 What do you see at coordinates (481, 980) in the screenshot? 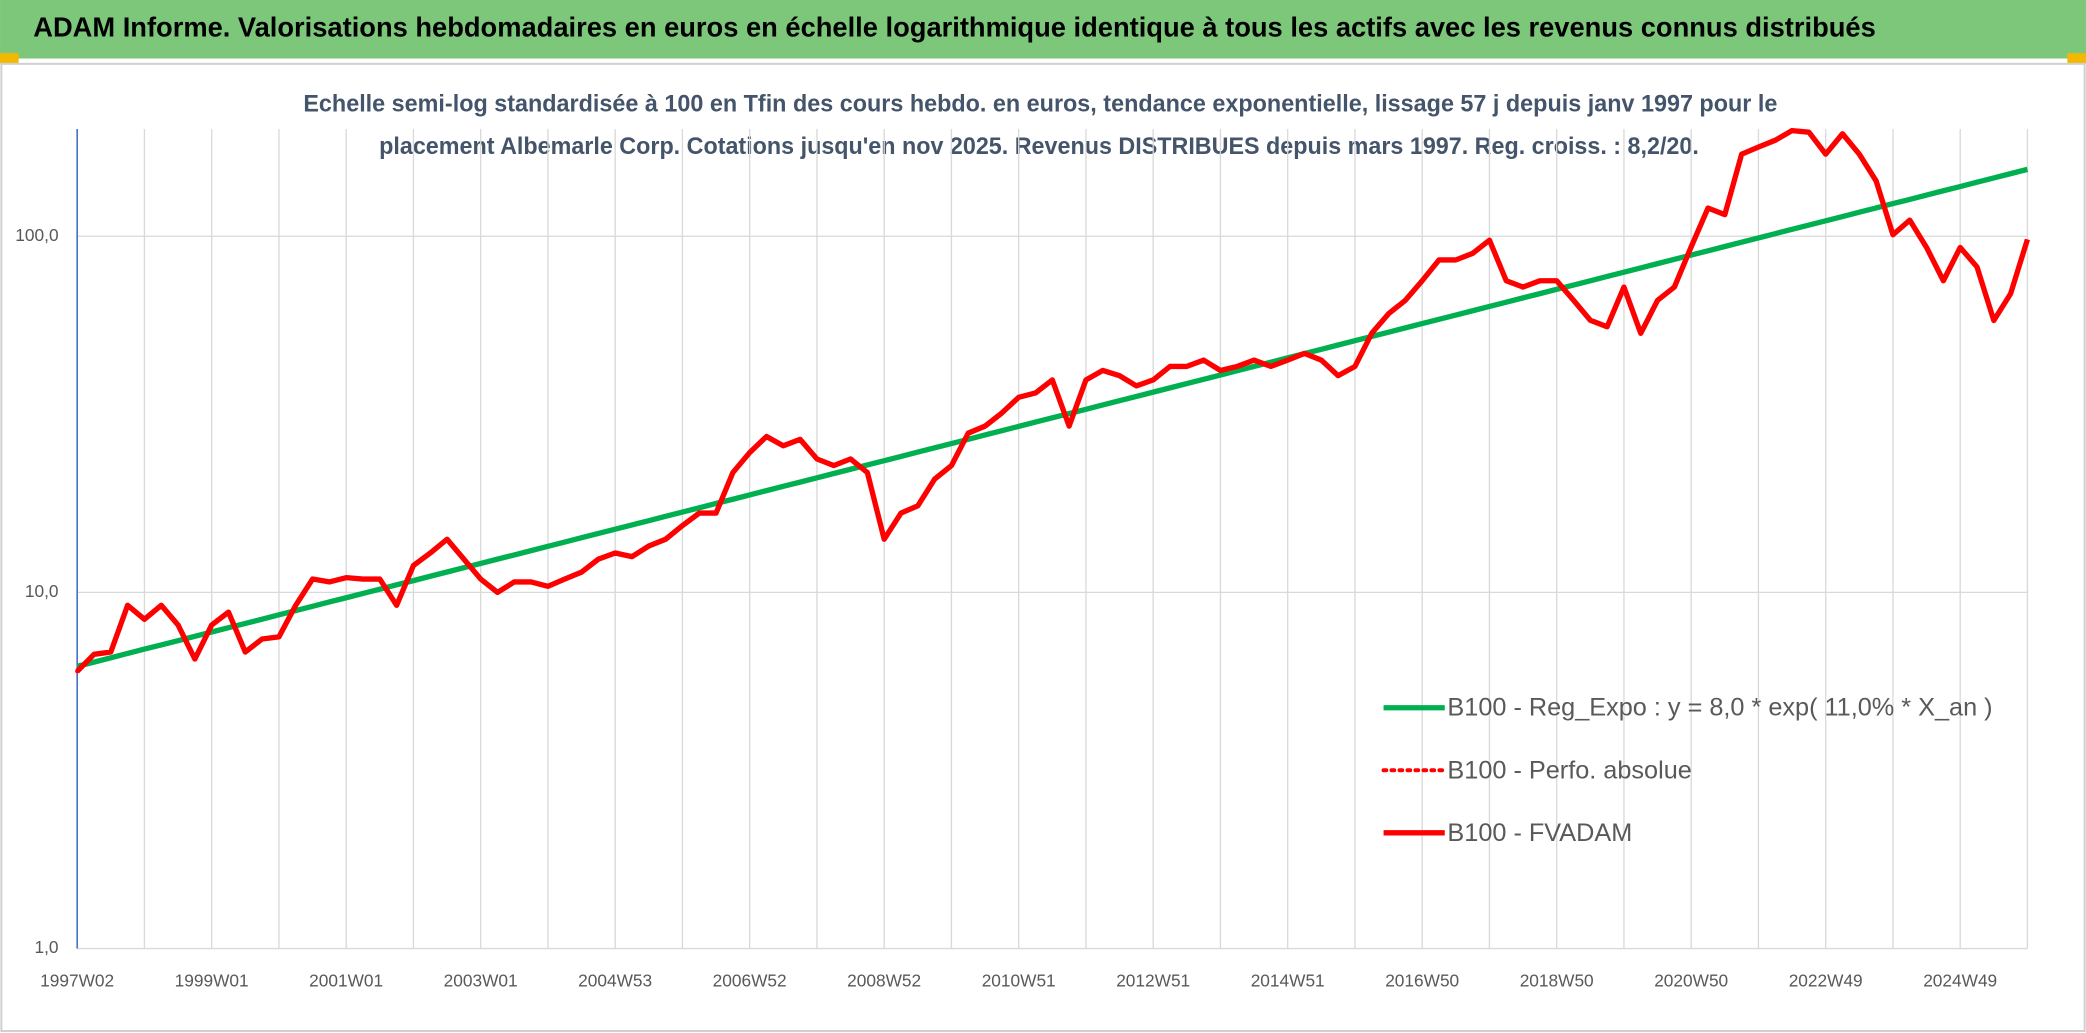
I see `x-tick-label: 2003W01` at bounding box center [481, 980].